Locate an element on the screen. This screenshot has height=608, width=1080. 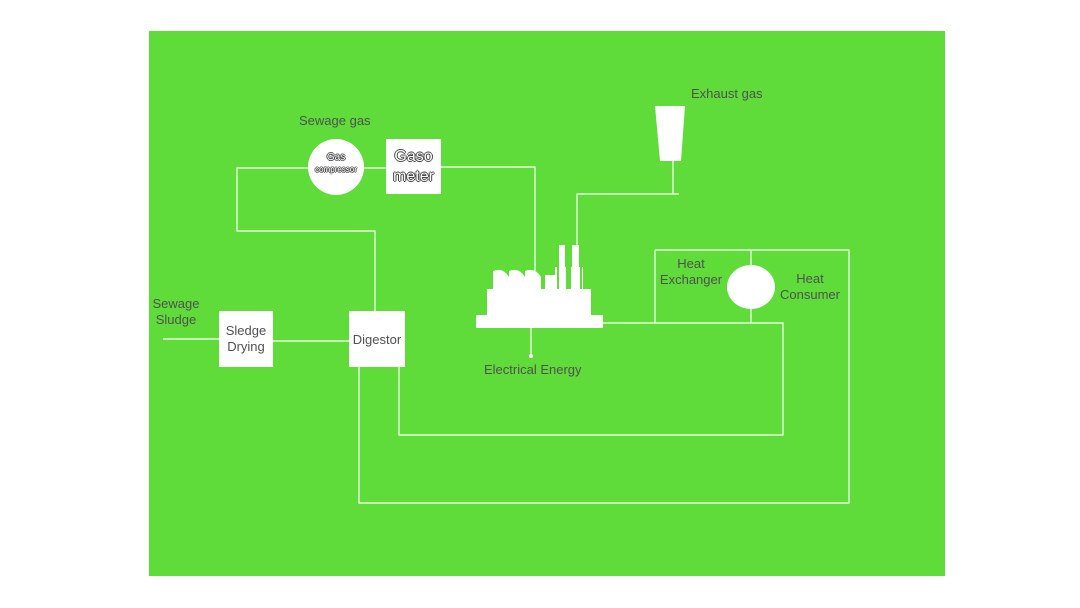
gasometer-plant-line is located at coordinates (488, 218).